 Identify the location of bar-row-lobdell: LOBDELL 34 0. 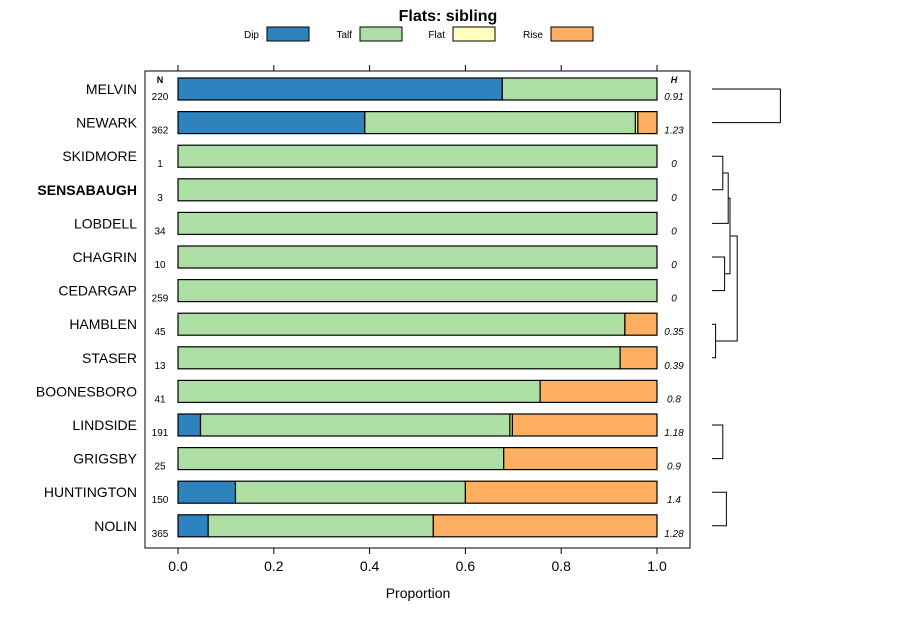
(375, 224).